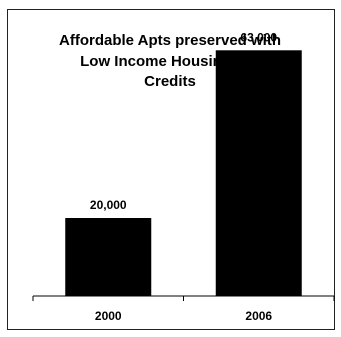 The height and width of the screenshot is (337, 341). I want to click on data-label-2000: 20,000, so click(108, 205).